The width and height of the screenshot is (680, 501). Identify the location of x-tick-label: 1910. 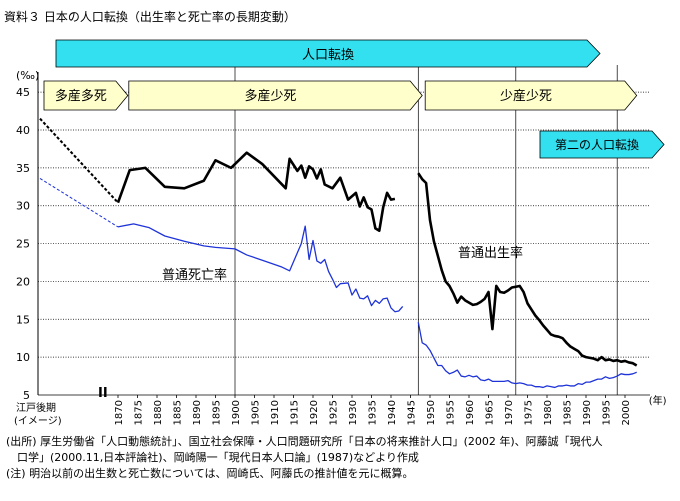
(275, 412).